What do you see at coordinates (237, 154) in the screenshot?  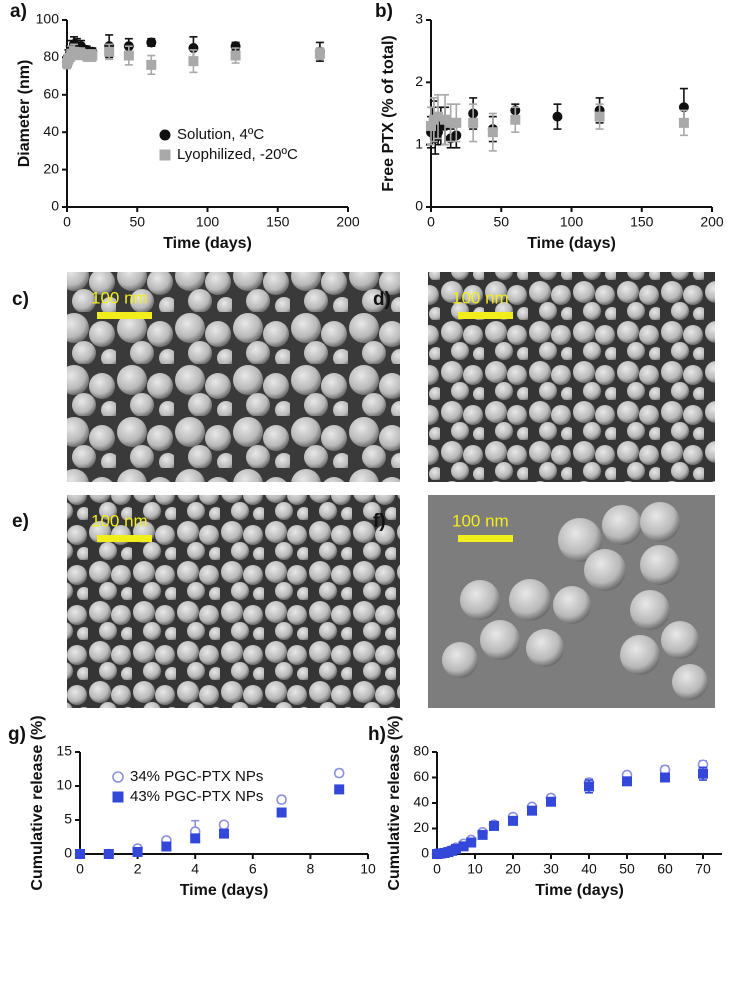 I see `legend-label: Lyophilized, -20ºC` at bounding box center [237, 154].